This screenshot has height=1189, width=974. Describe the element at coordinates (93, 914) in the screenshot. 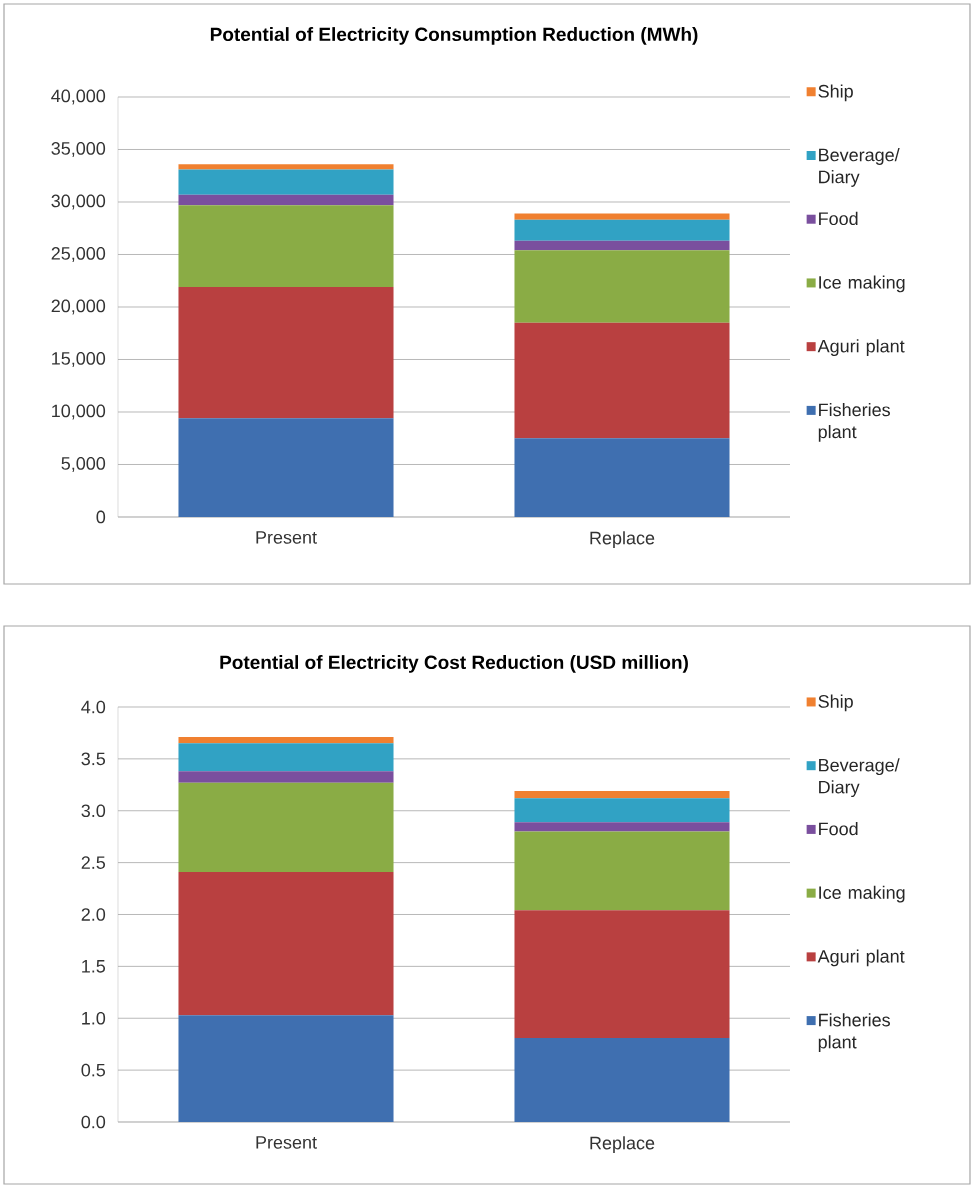

I see `y-tick-label: 2.0` at that location.